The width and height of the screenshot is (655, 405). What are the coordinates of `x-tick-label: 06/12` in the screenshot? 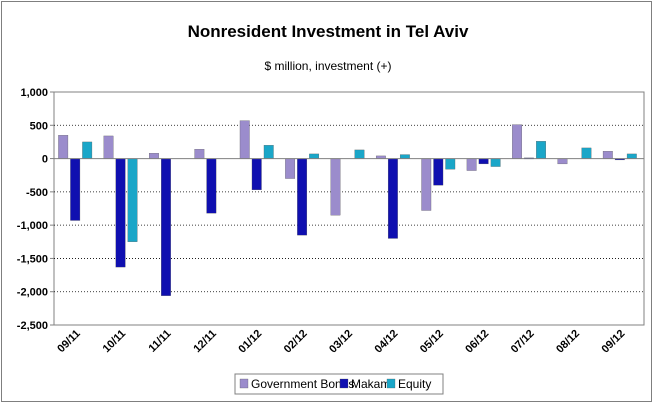 It's located at (477, 342).